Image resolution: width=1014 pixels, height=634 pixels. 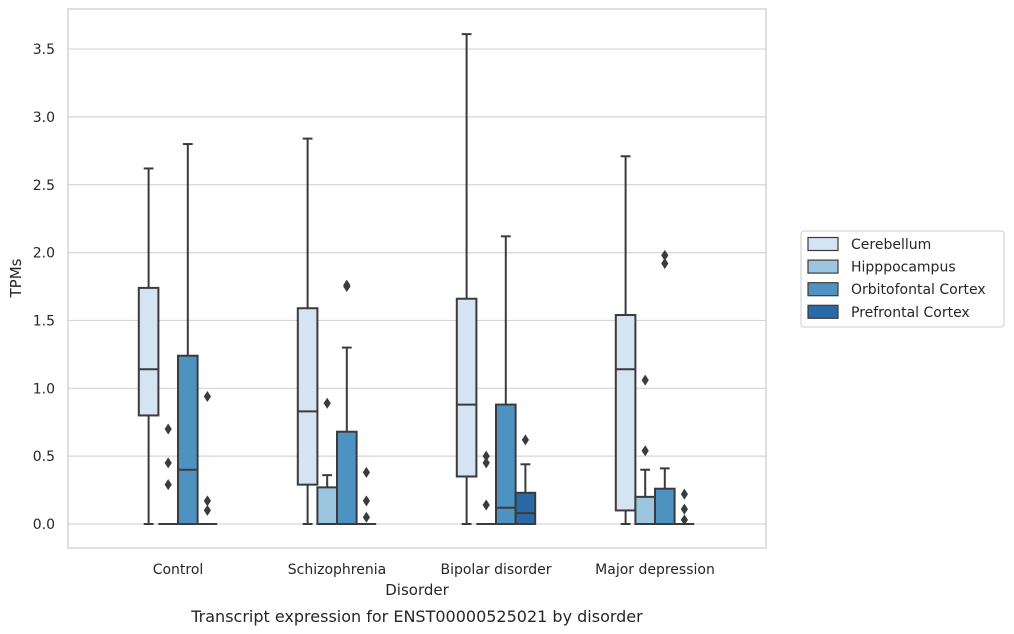 I want to click on y-tick-label: 1.0, so click(x=44, y=389).